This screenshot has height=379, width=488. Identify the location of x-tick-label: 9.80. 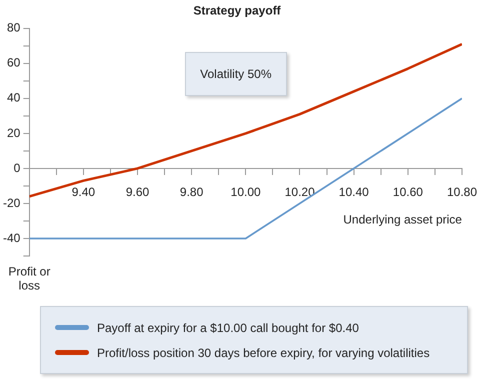
(192, 191).